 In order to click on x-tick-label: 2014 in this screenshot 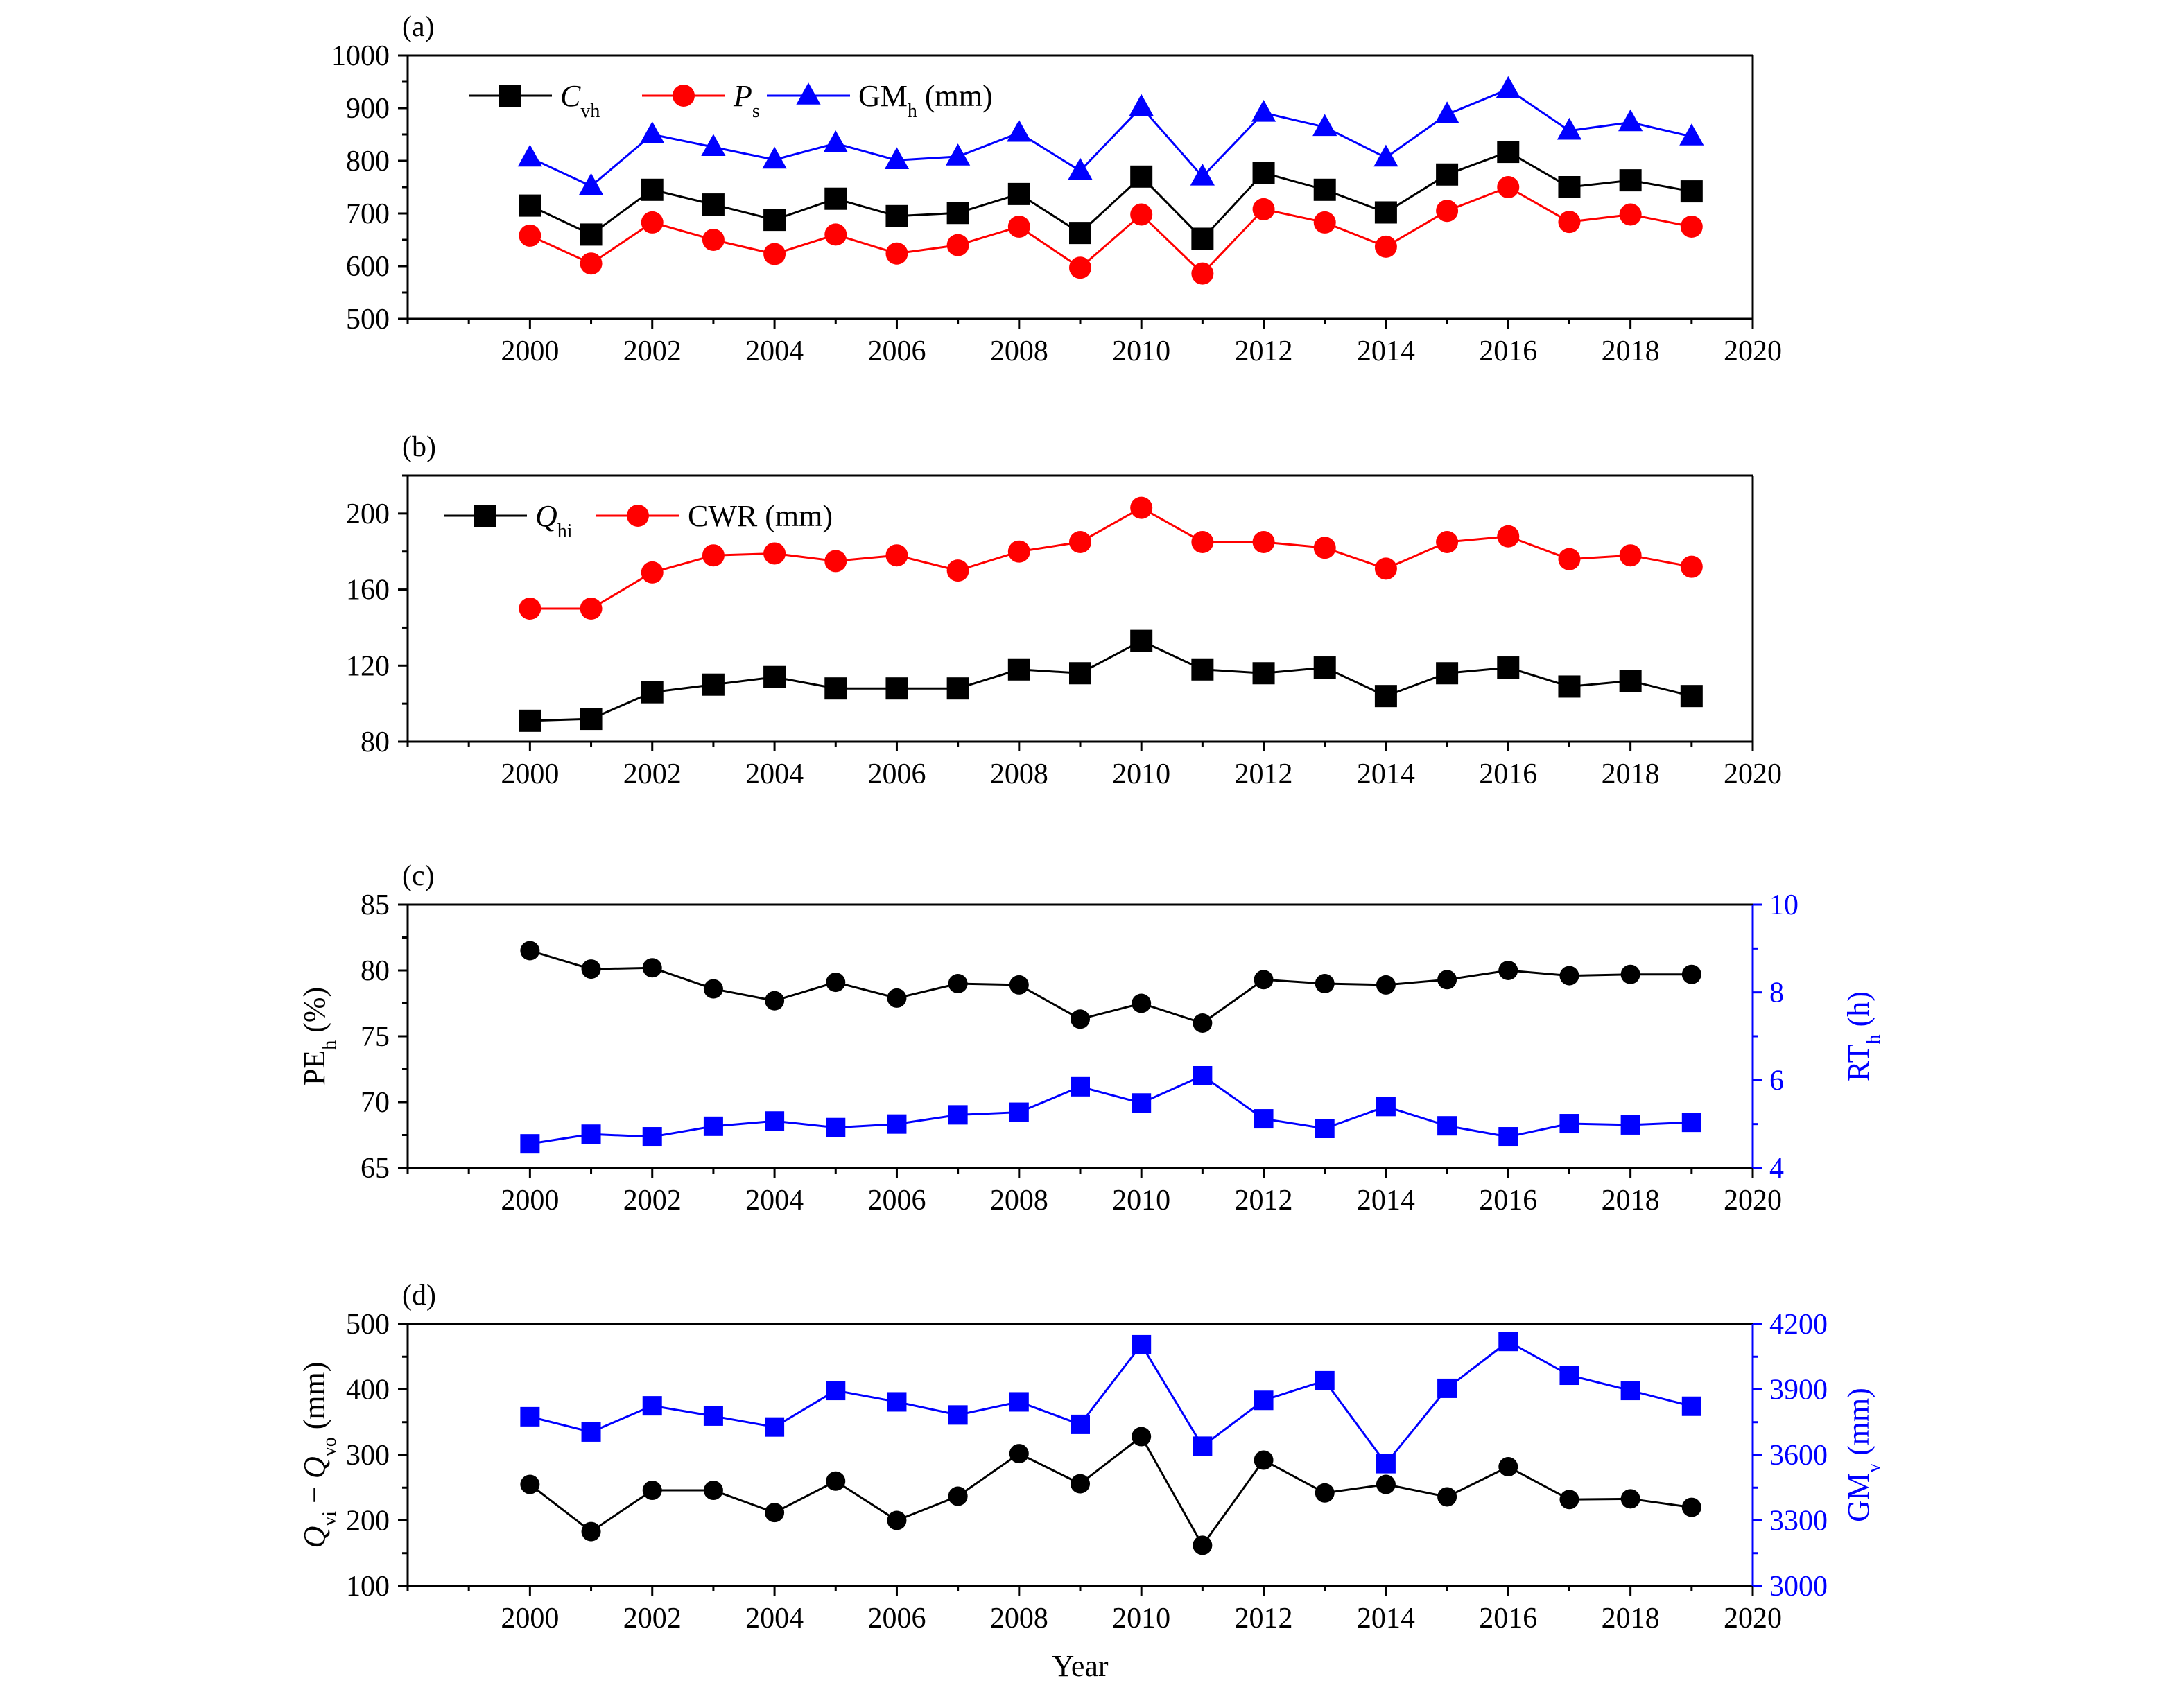, I will do `click(1386, 774)`.